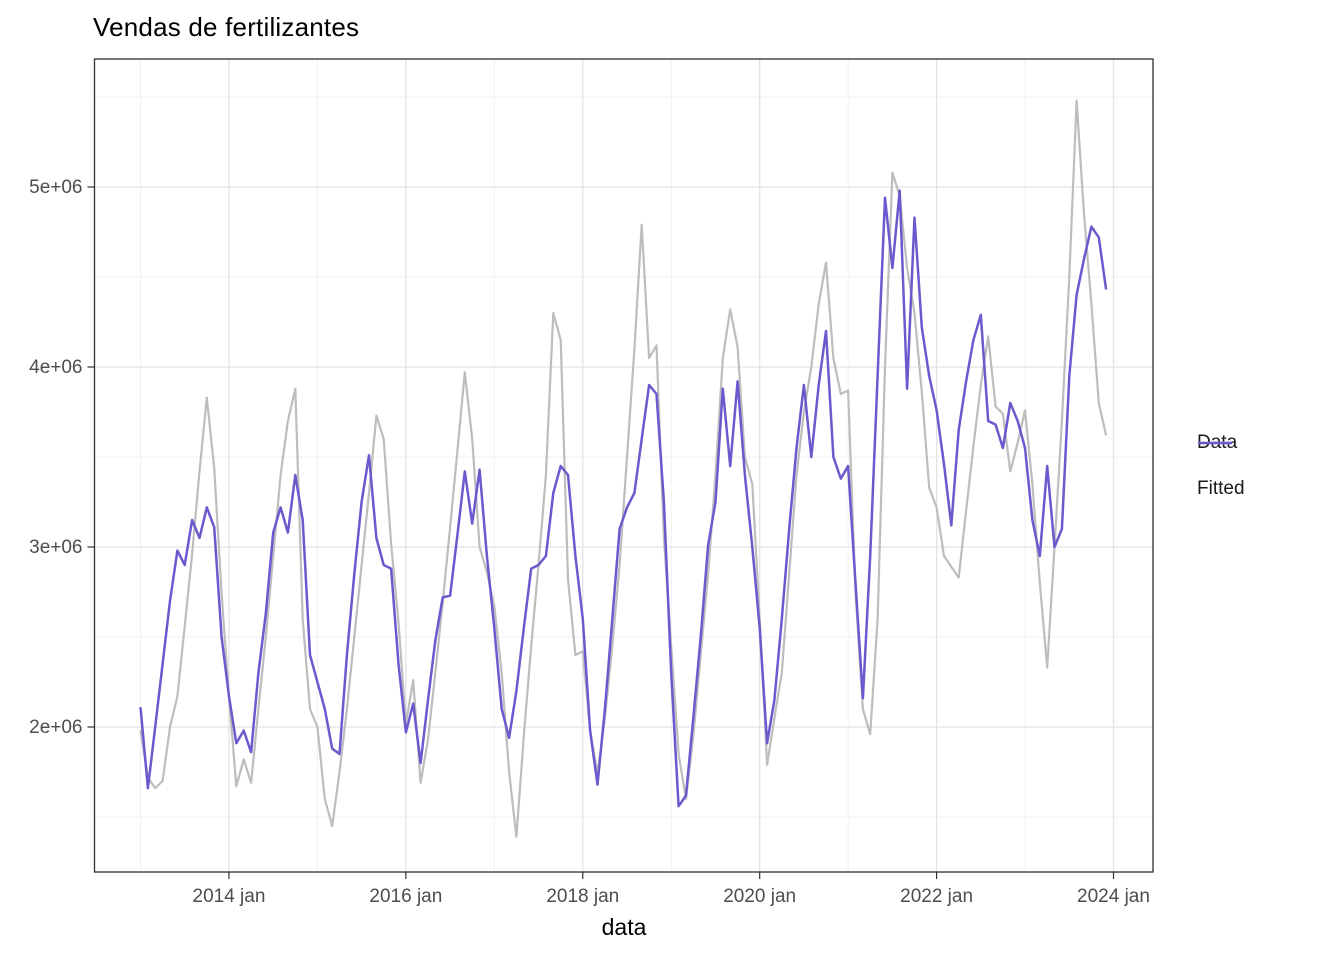 The image size is (1344, 960). What do you see at coordinates (55, 367) in the screenshot?
I see `y-tick-label: 4e+06` at bounding box center [55, 367].